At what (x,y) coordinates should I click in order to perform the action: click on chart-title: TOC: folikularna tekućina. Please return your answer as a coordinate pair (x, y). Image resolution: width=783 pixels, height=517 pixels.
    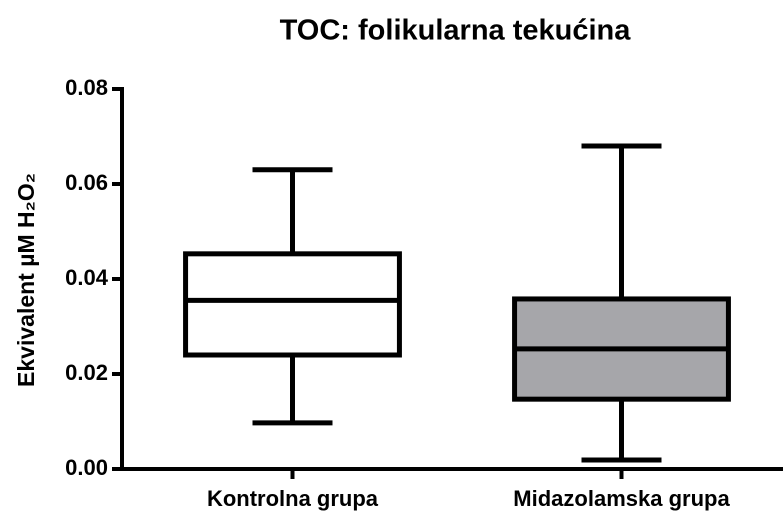
    Looking at the image, I should click on (456, 31).